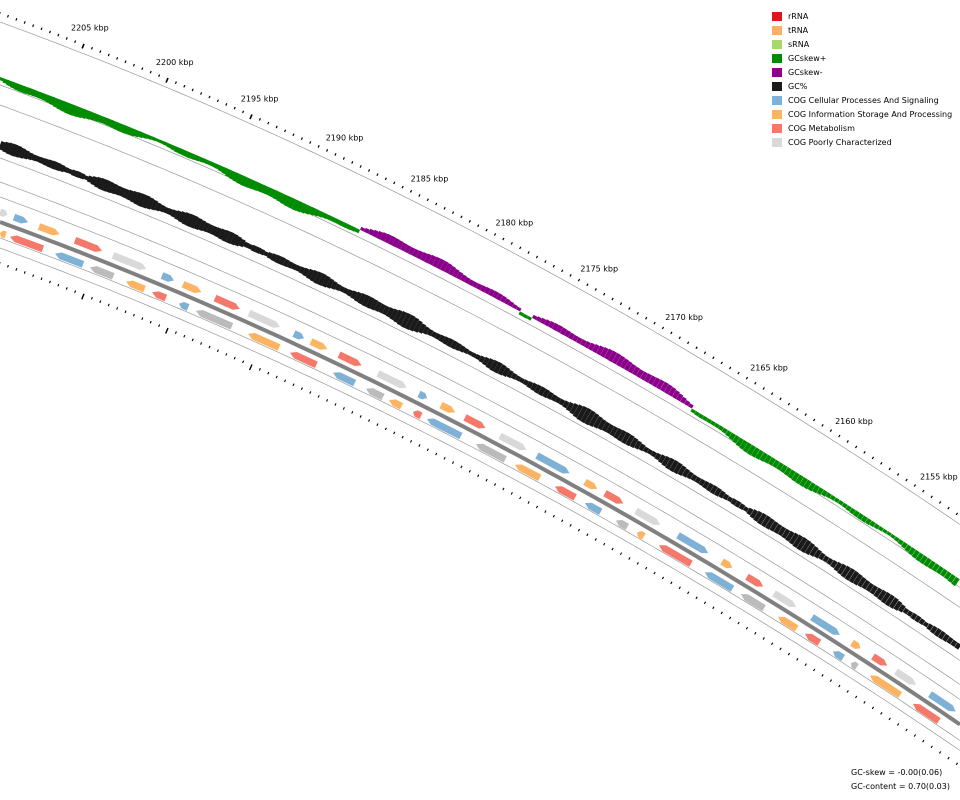  What do you see at coordinates (862, 30) in the screenshot?
I see `legend-item-trna: tRNA` at bounding box center [862, 30].